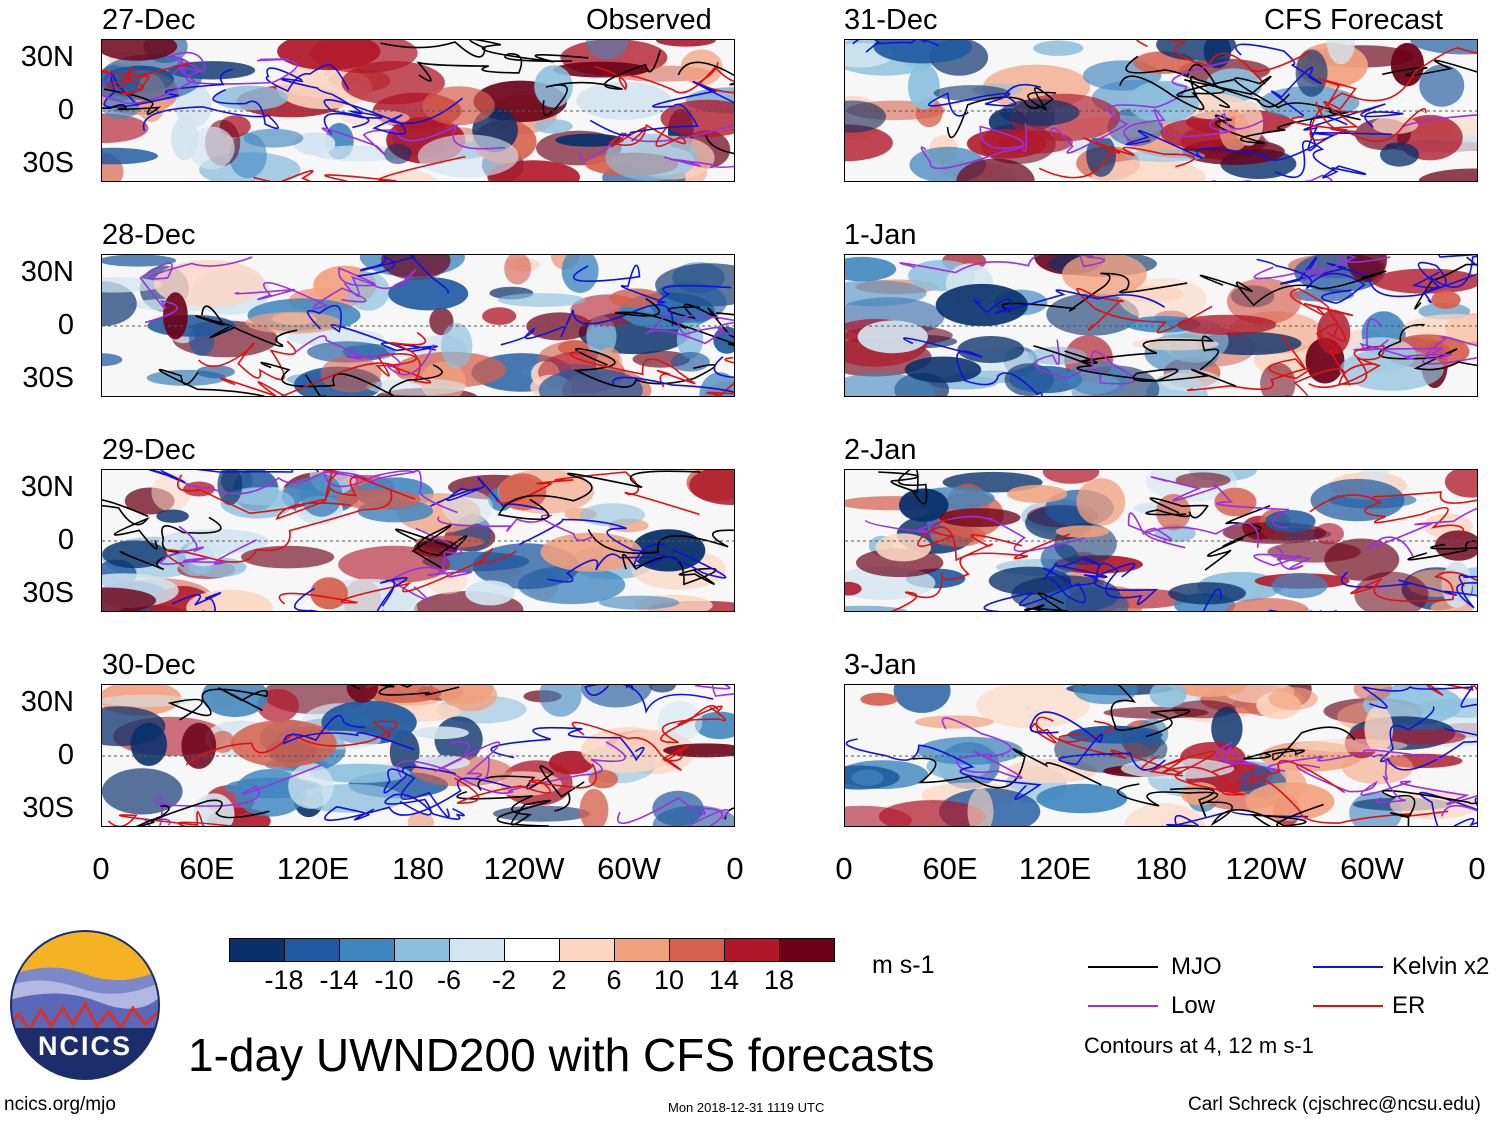  I want to click on logo-url: ncics.org/mjo, so click(60, 1104).